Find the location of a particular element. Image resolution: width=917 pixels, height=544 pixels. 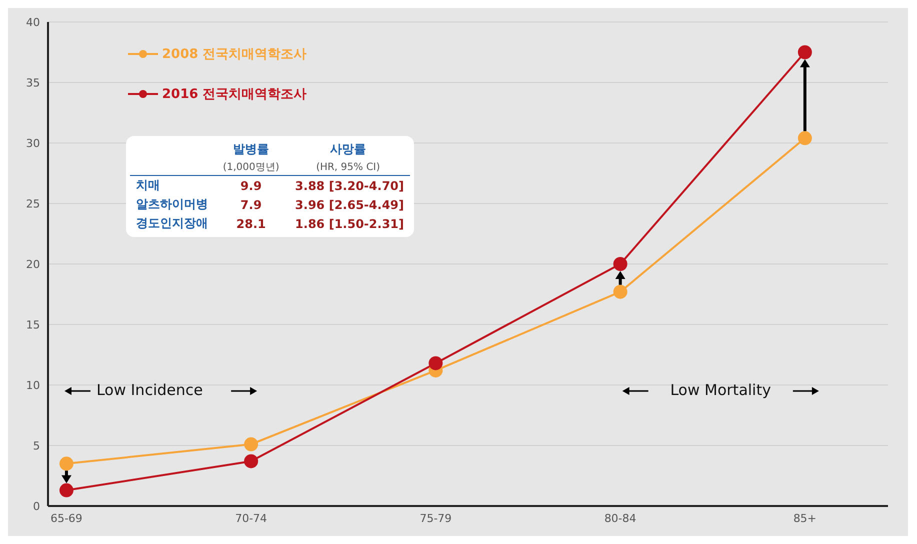

legend-label: 2008 전국치매역학조사 is located at coordinates (234, 54).